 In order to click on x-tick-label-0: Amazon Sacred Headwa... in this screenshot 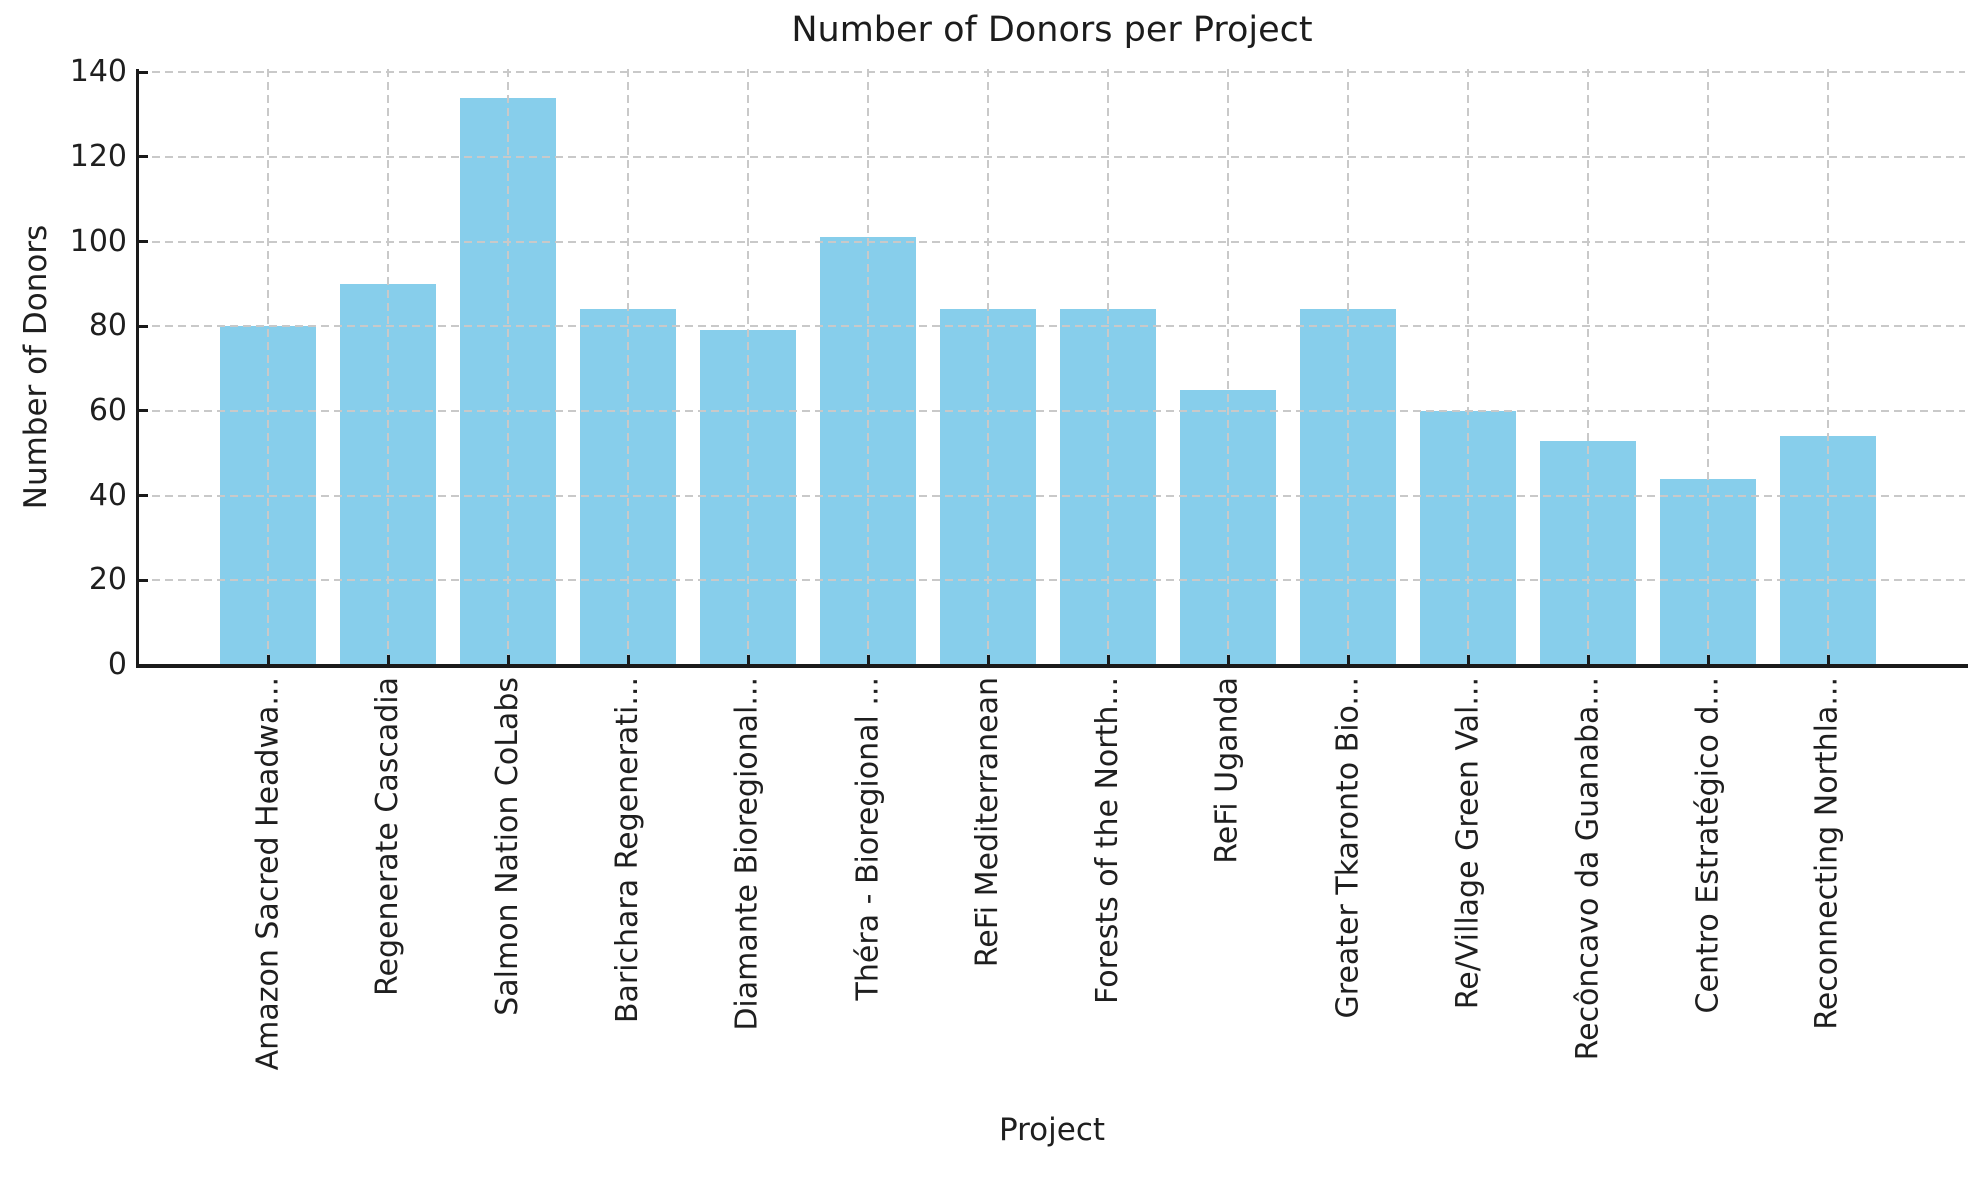, I will do `click(267, 874)`.